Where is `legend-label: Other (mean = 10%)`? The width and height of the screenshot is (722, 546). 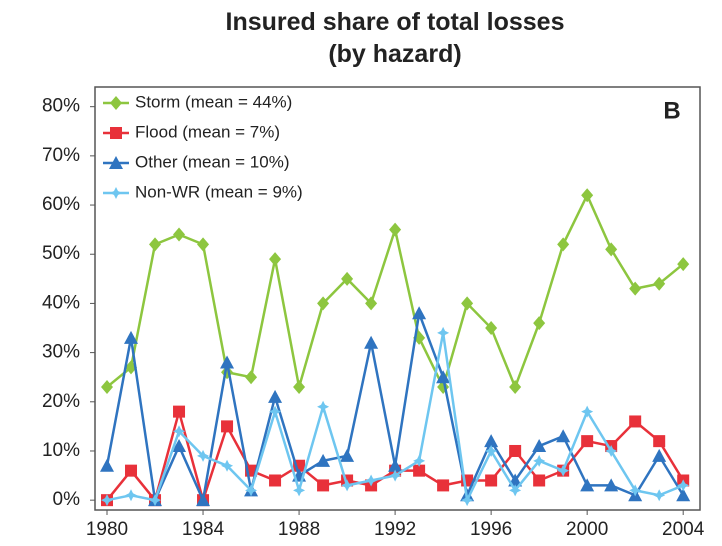 legend-label: Other (mean = 10%) is located at coordinates (212, 161).